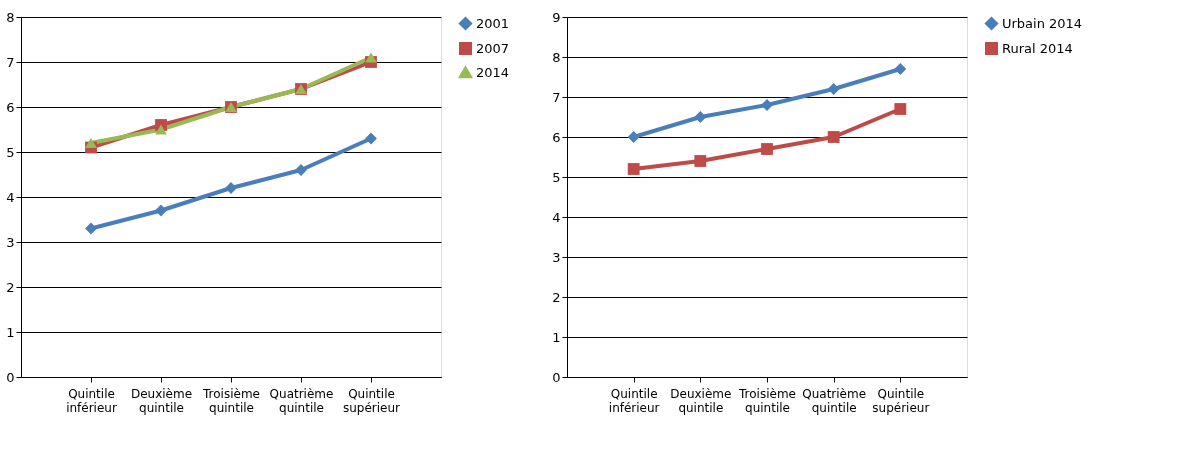 The image size is (1185, 468). I want to click on y-tick-label: 9, so click(556, 17).